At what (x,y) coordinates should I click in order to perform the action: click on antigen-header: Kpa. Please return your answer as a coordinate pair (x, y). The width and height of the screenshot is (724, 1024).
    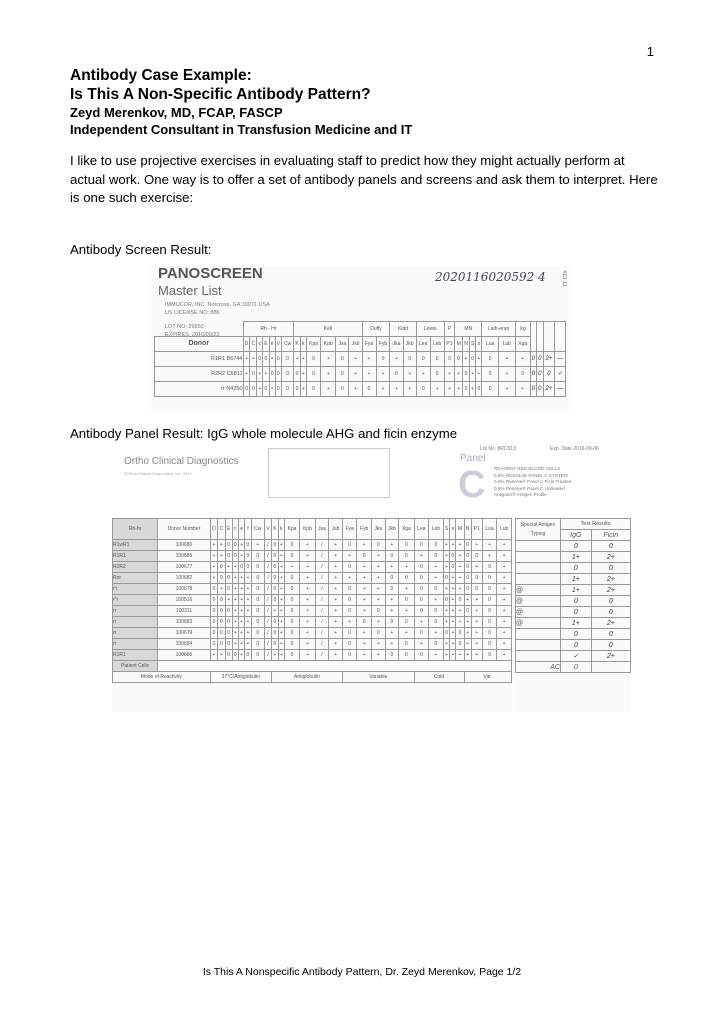
    Looking at the image, I should click on (313, 344).